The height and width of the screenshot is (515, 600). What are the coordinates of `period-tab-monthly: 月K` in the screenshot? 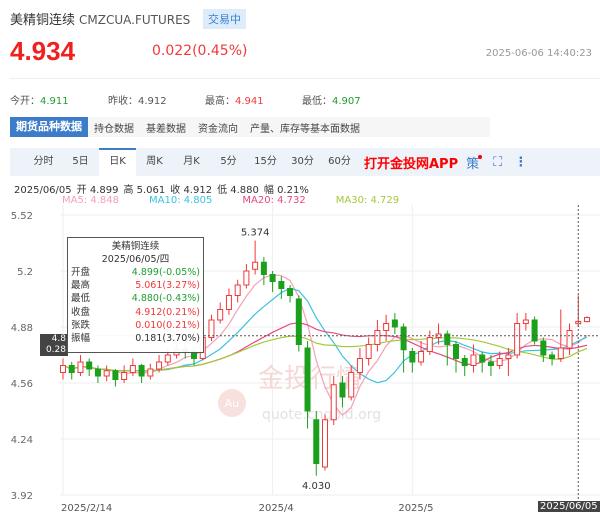 It's located at (191, 161).